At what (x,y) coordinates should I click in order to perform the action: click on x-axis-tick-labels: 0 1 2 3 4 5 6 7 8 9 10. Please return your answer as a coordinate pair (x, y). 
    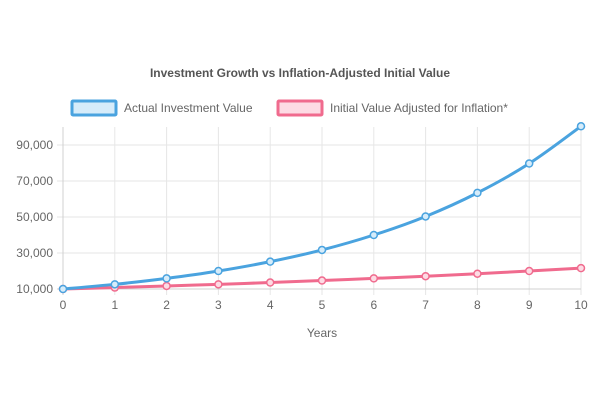
    Looking at the image, I should click on (324, 305).